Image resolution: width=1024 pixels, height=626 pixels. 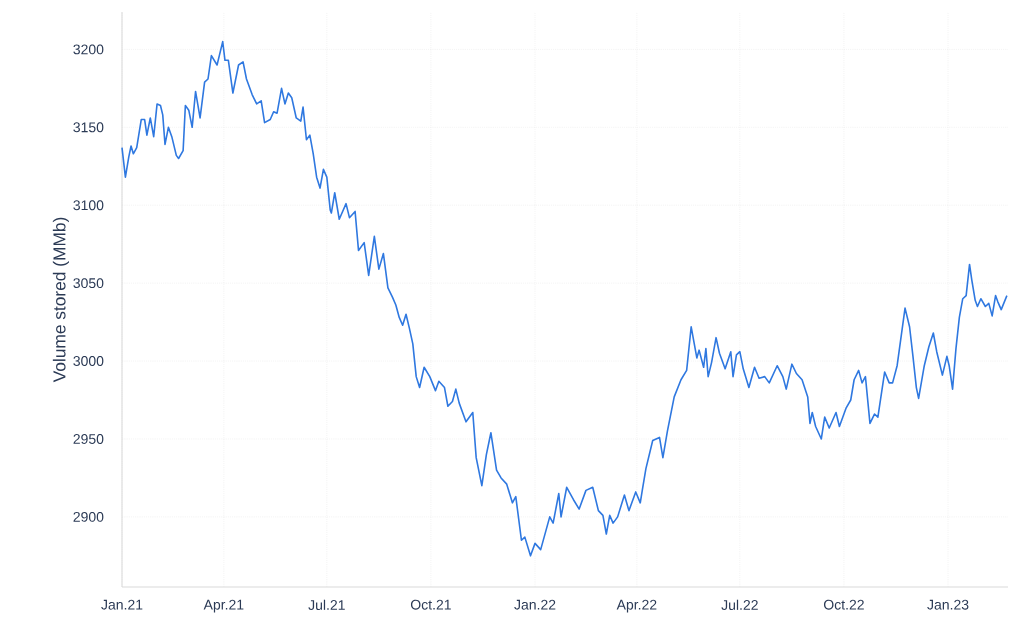 What do you see at coordinates (60, 300) in the screenshot?
I see `y-axis-title: Volume stored (MMb)` at bounding box center [60, 300].